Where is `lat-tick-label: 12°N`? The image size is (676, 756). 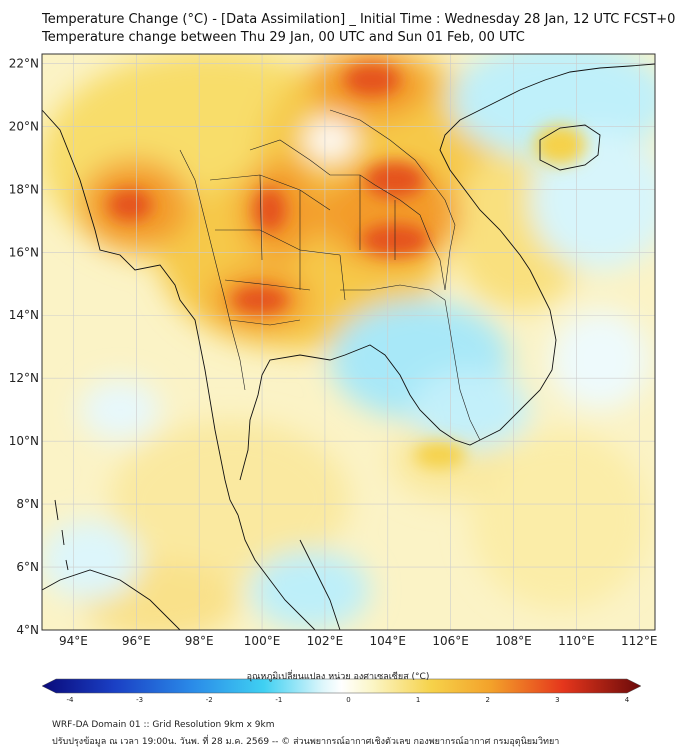
lat-tick-label: 12°N is located at coordinates (24, 378).